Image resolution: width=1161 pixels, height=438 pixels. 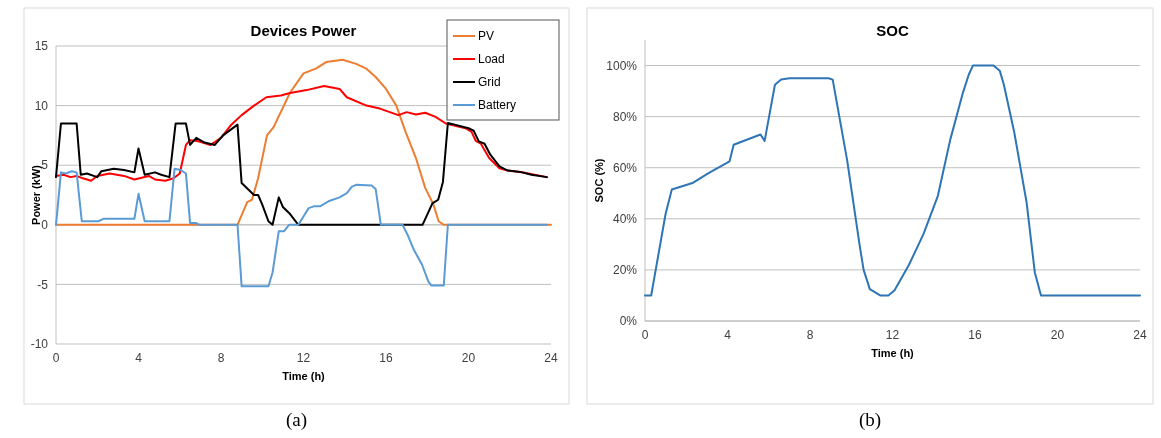 I want to click on y-tick-label: 0, so click(x=45, y=225).